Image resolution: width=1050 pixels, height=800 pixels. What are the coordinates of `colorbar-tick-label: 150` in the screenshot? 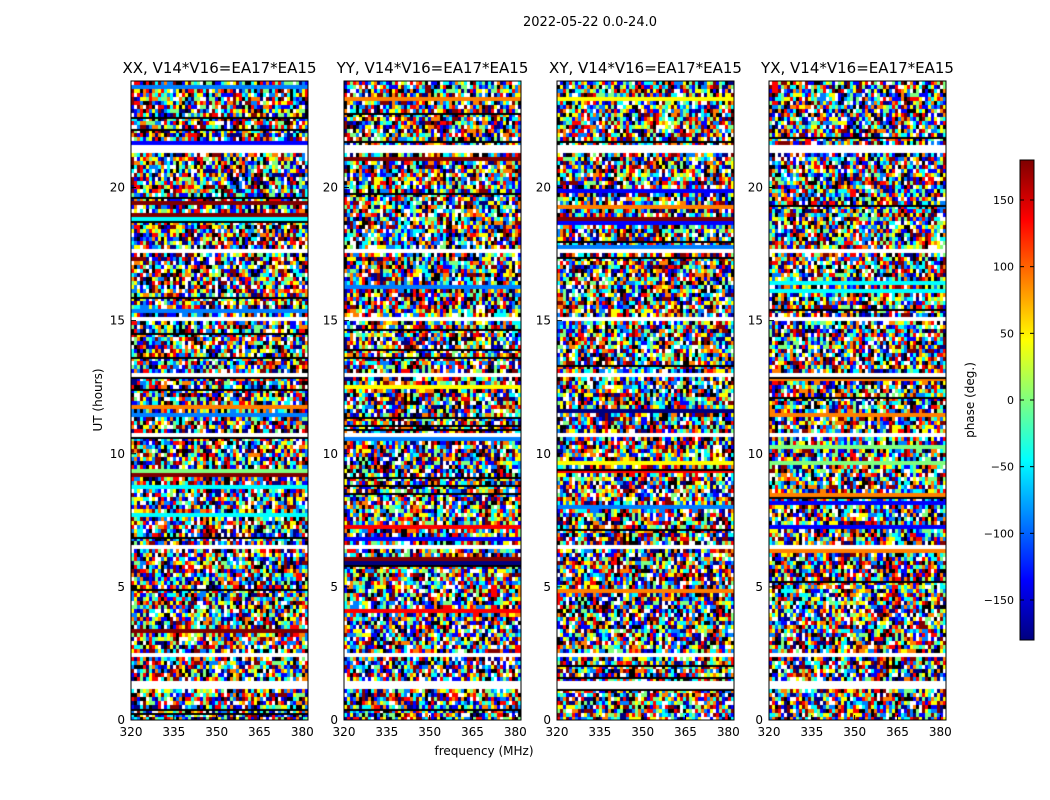 It's located at (1003, 200).